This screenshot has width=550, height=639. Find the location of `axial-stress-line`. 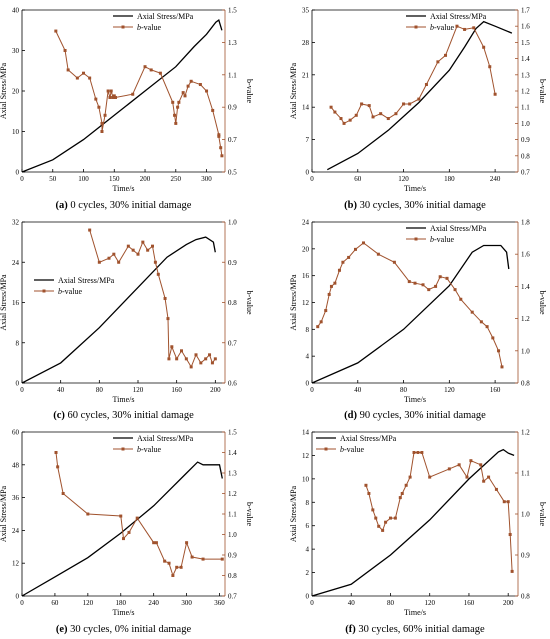

axial-stress-line is located at coordinates (118, 310).